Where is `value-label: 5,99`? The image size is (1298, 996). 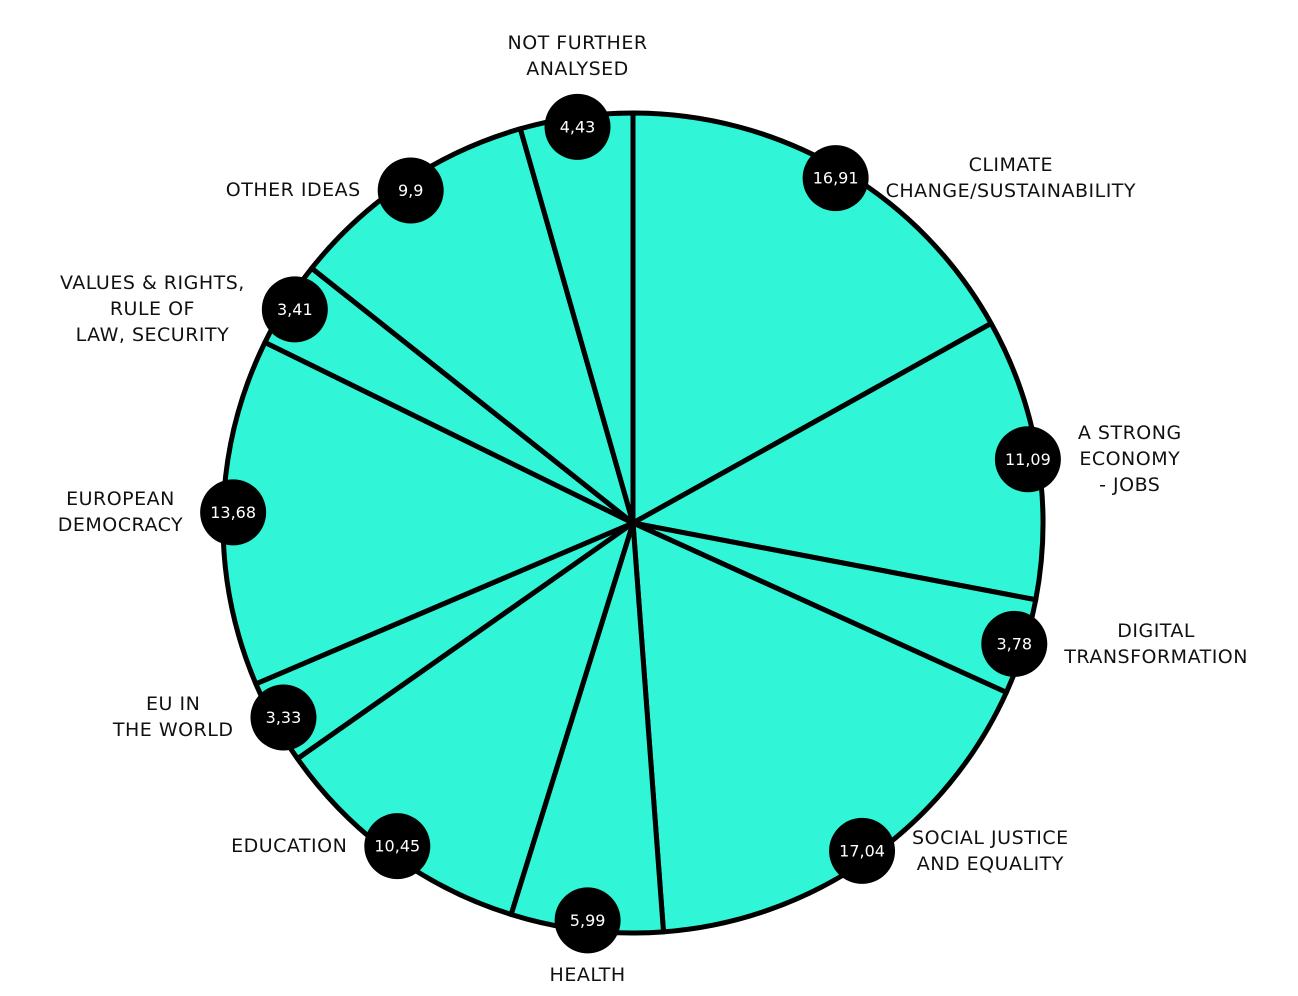
value-label: 5,99 is located at coordinates (588, 920).